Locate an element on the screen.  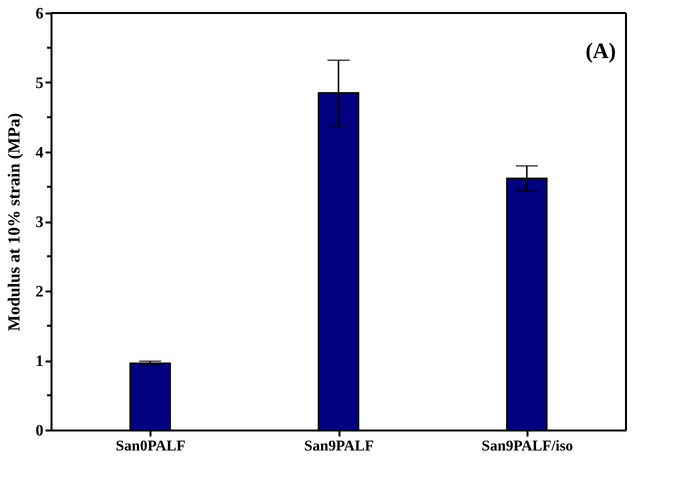
y-axis-title: Modulus at 10% strain (MPa) is located at coordinates (14, 222).